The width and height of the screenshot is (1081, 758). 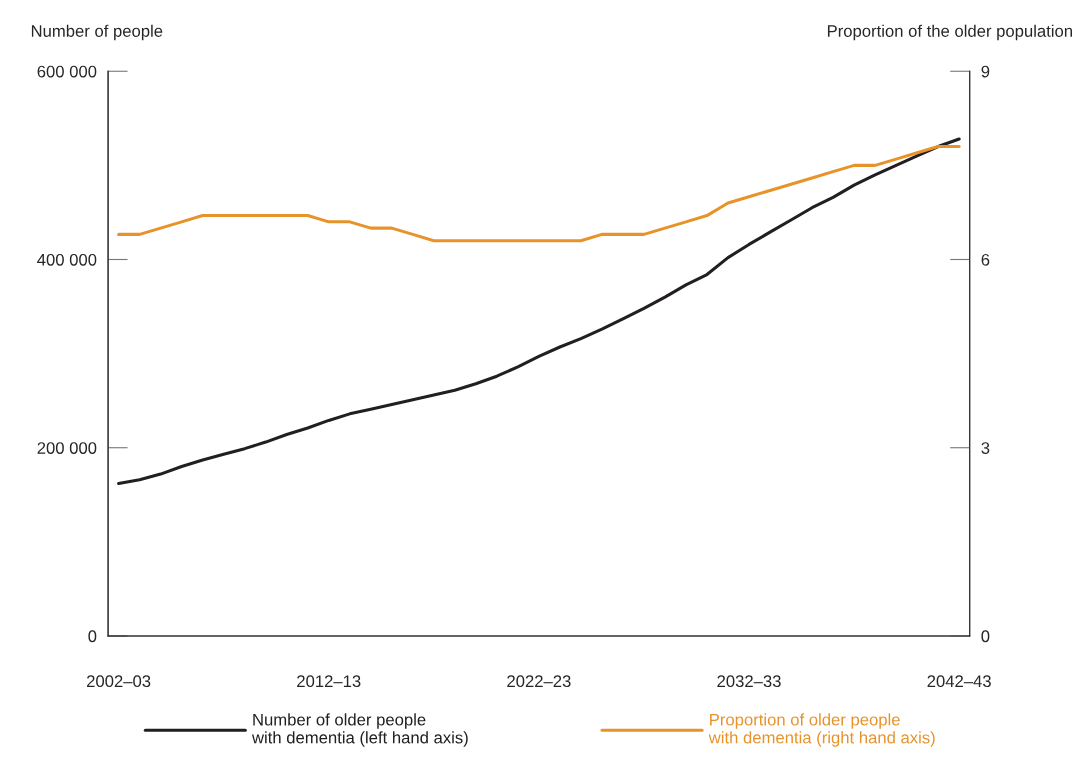 What do you see at coordinates (67, 259) in the screenshot?
I see `y-tick-label: 400 000` at bounding box center [67, 259].